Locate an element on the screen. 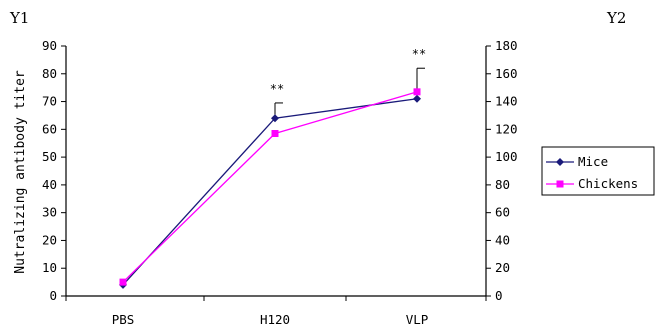  y2-tick-label: 180 is located at coordinates (506, 45).